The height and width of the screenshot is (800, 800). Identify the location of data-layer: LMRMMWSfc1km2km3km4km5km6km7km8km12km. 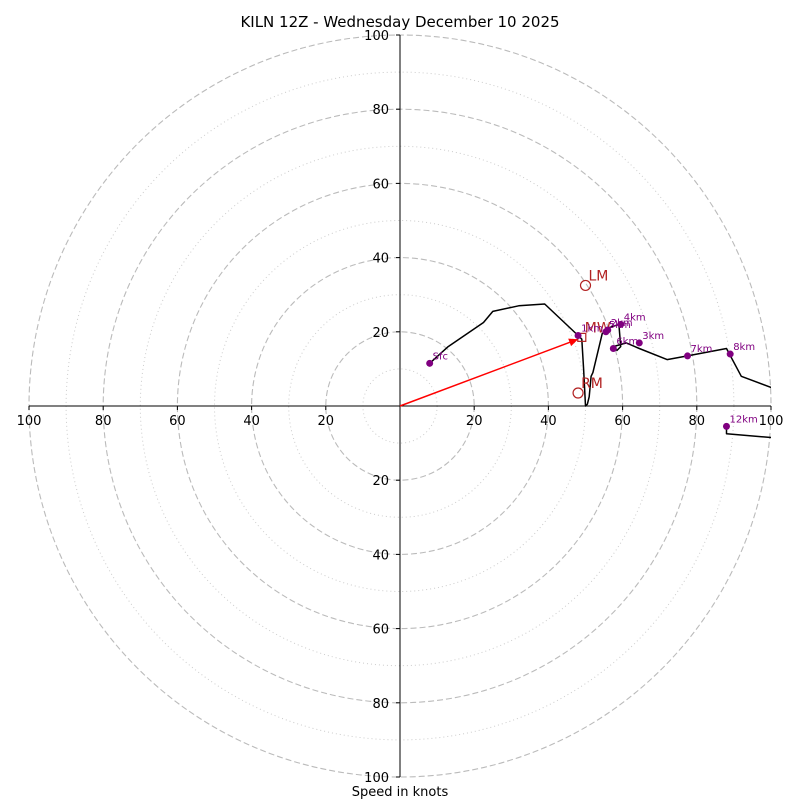
(585, 353).